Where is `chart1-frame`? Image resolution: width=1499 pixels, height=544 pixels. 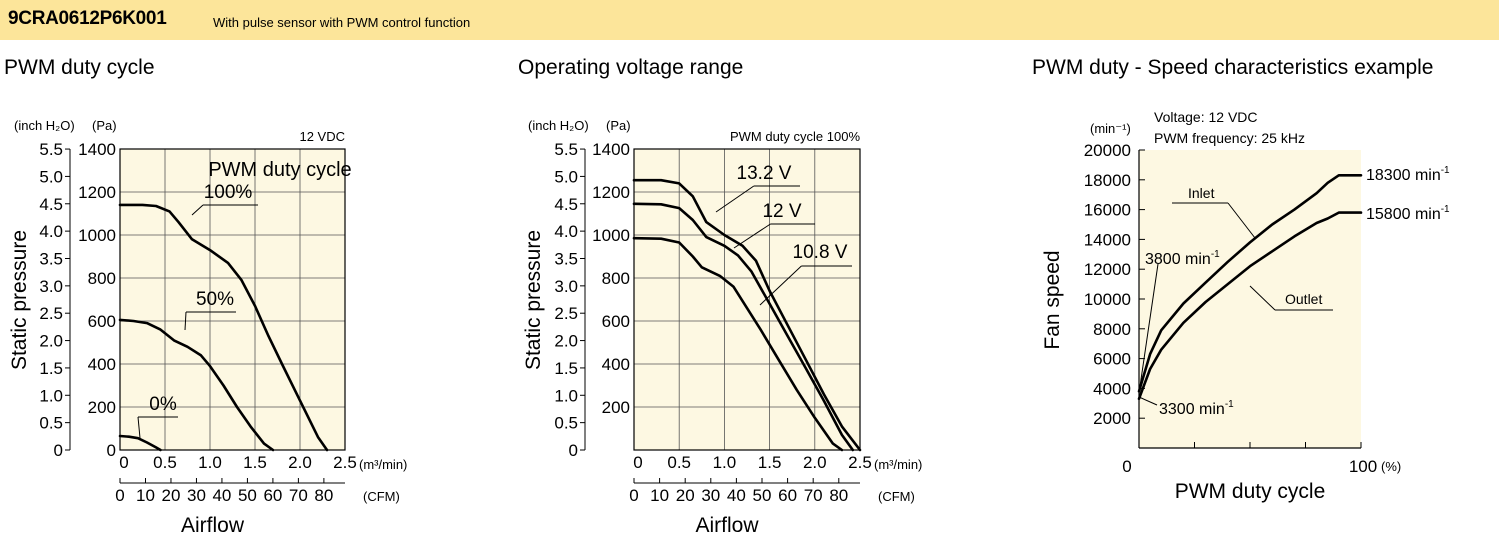 chart1-frame is located at coordinates (232, 299).